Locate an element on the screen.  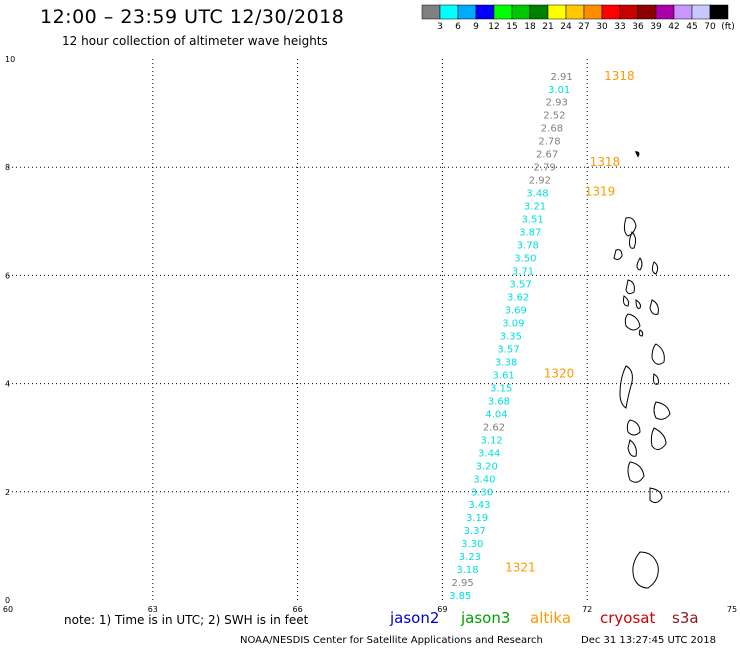
swh-reading: 3.43 is located at coordinates (479, 505).